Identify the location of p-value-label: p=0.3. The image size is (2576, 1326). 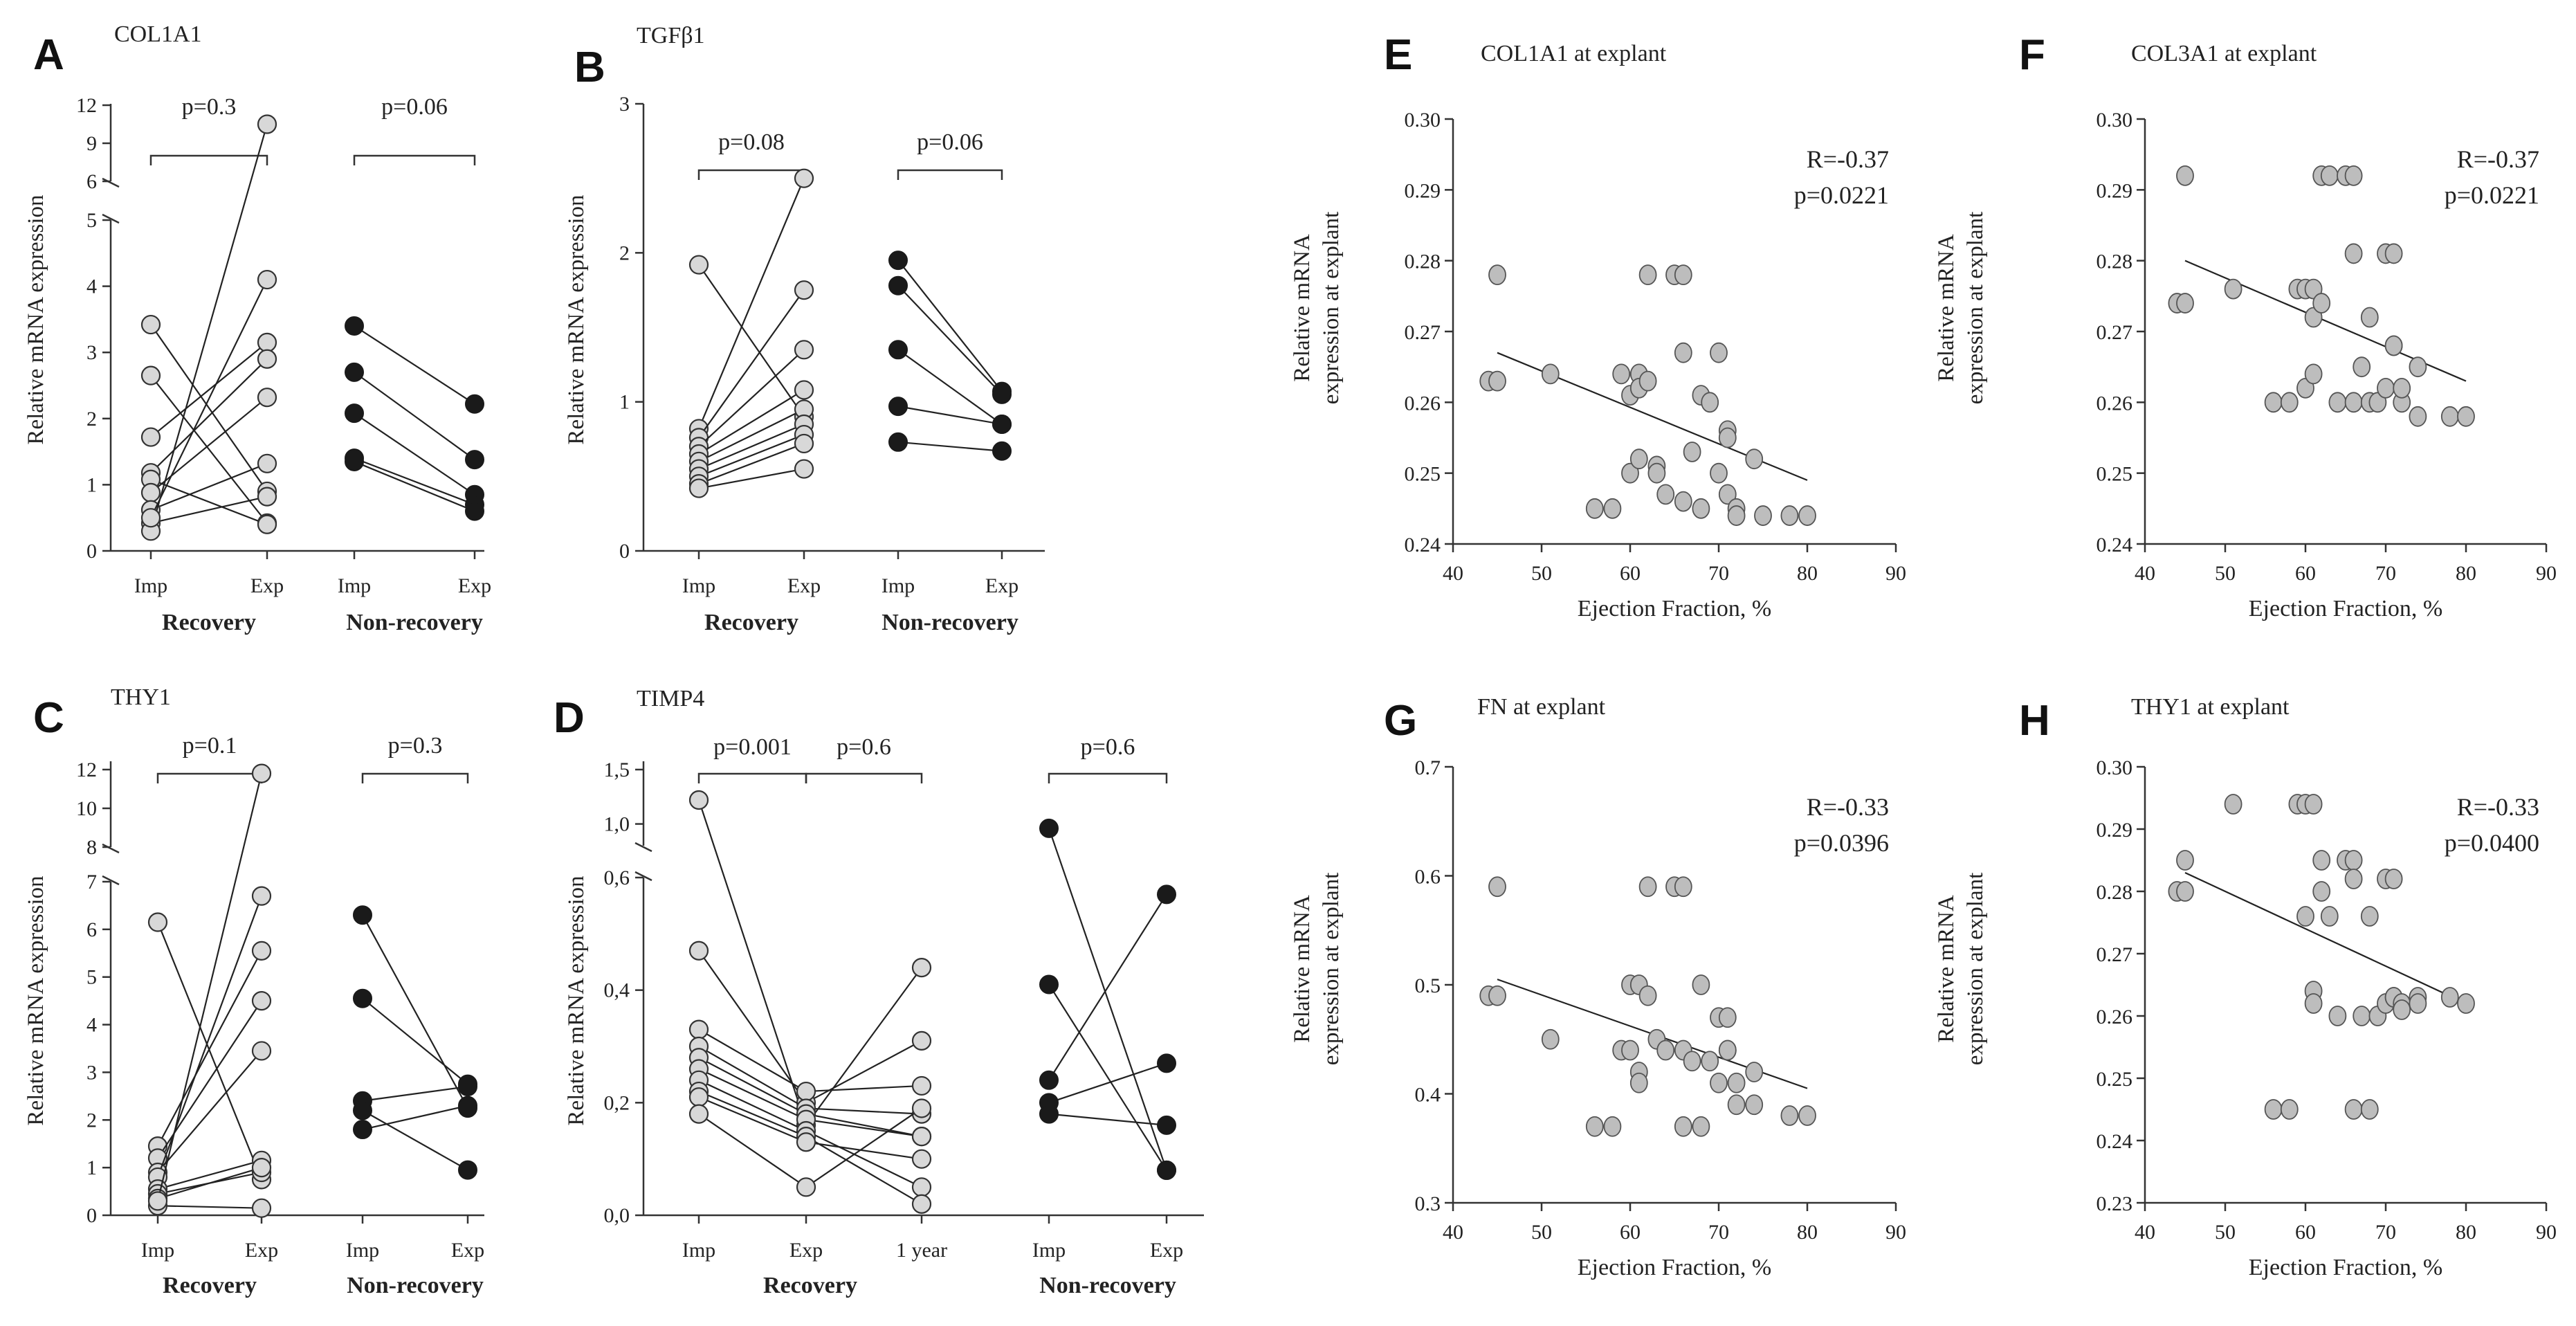
(210, 107).